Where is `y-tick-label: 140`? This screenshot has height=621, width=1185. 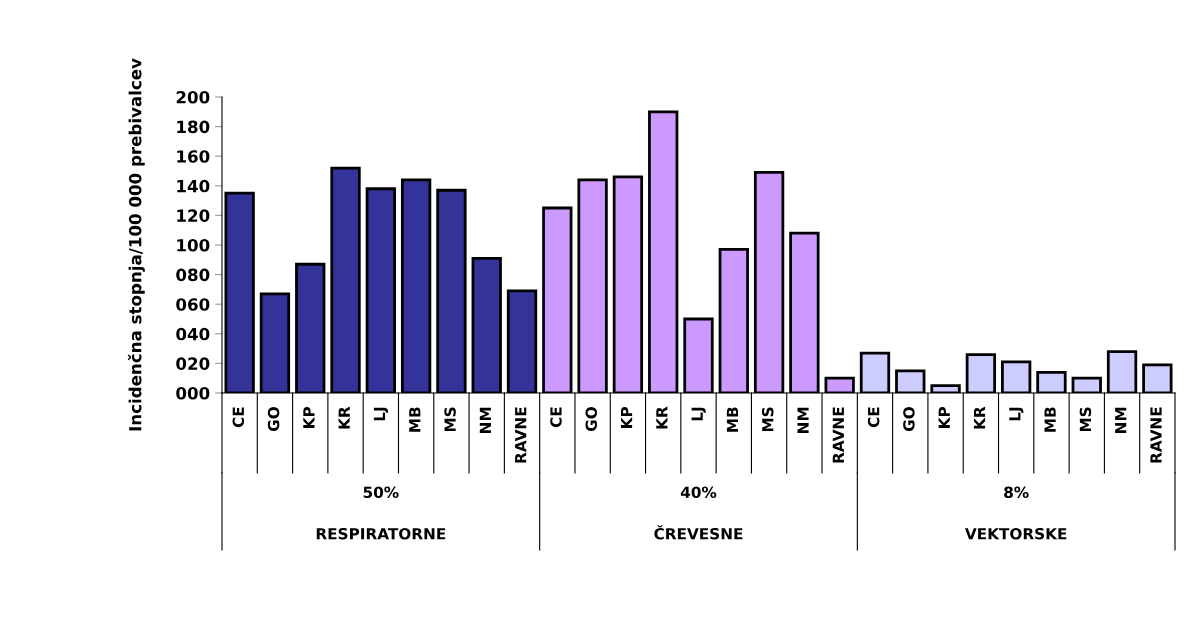
y-tick-label: 140 is located at coordinates (193, 186).